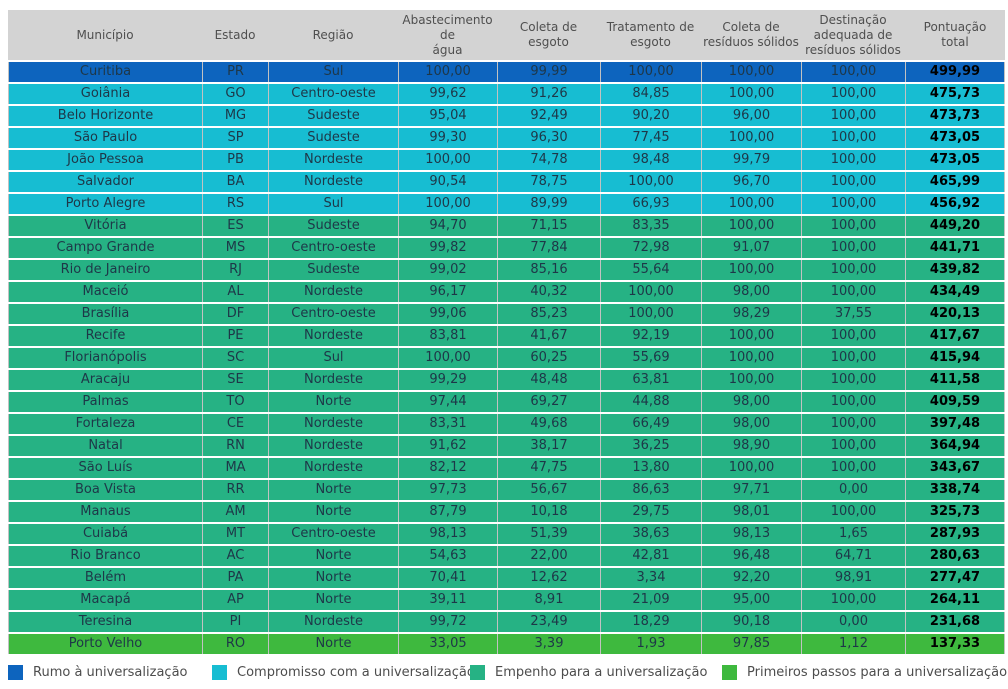  Describe the element at coordinates (235, 600) in the screenshot. I see `cell-estado: AP` at that location.